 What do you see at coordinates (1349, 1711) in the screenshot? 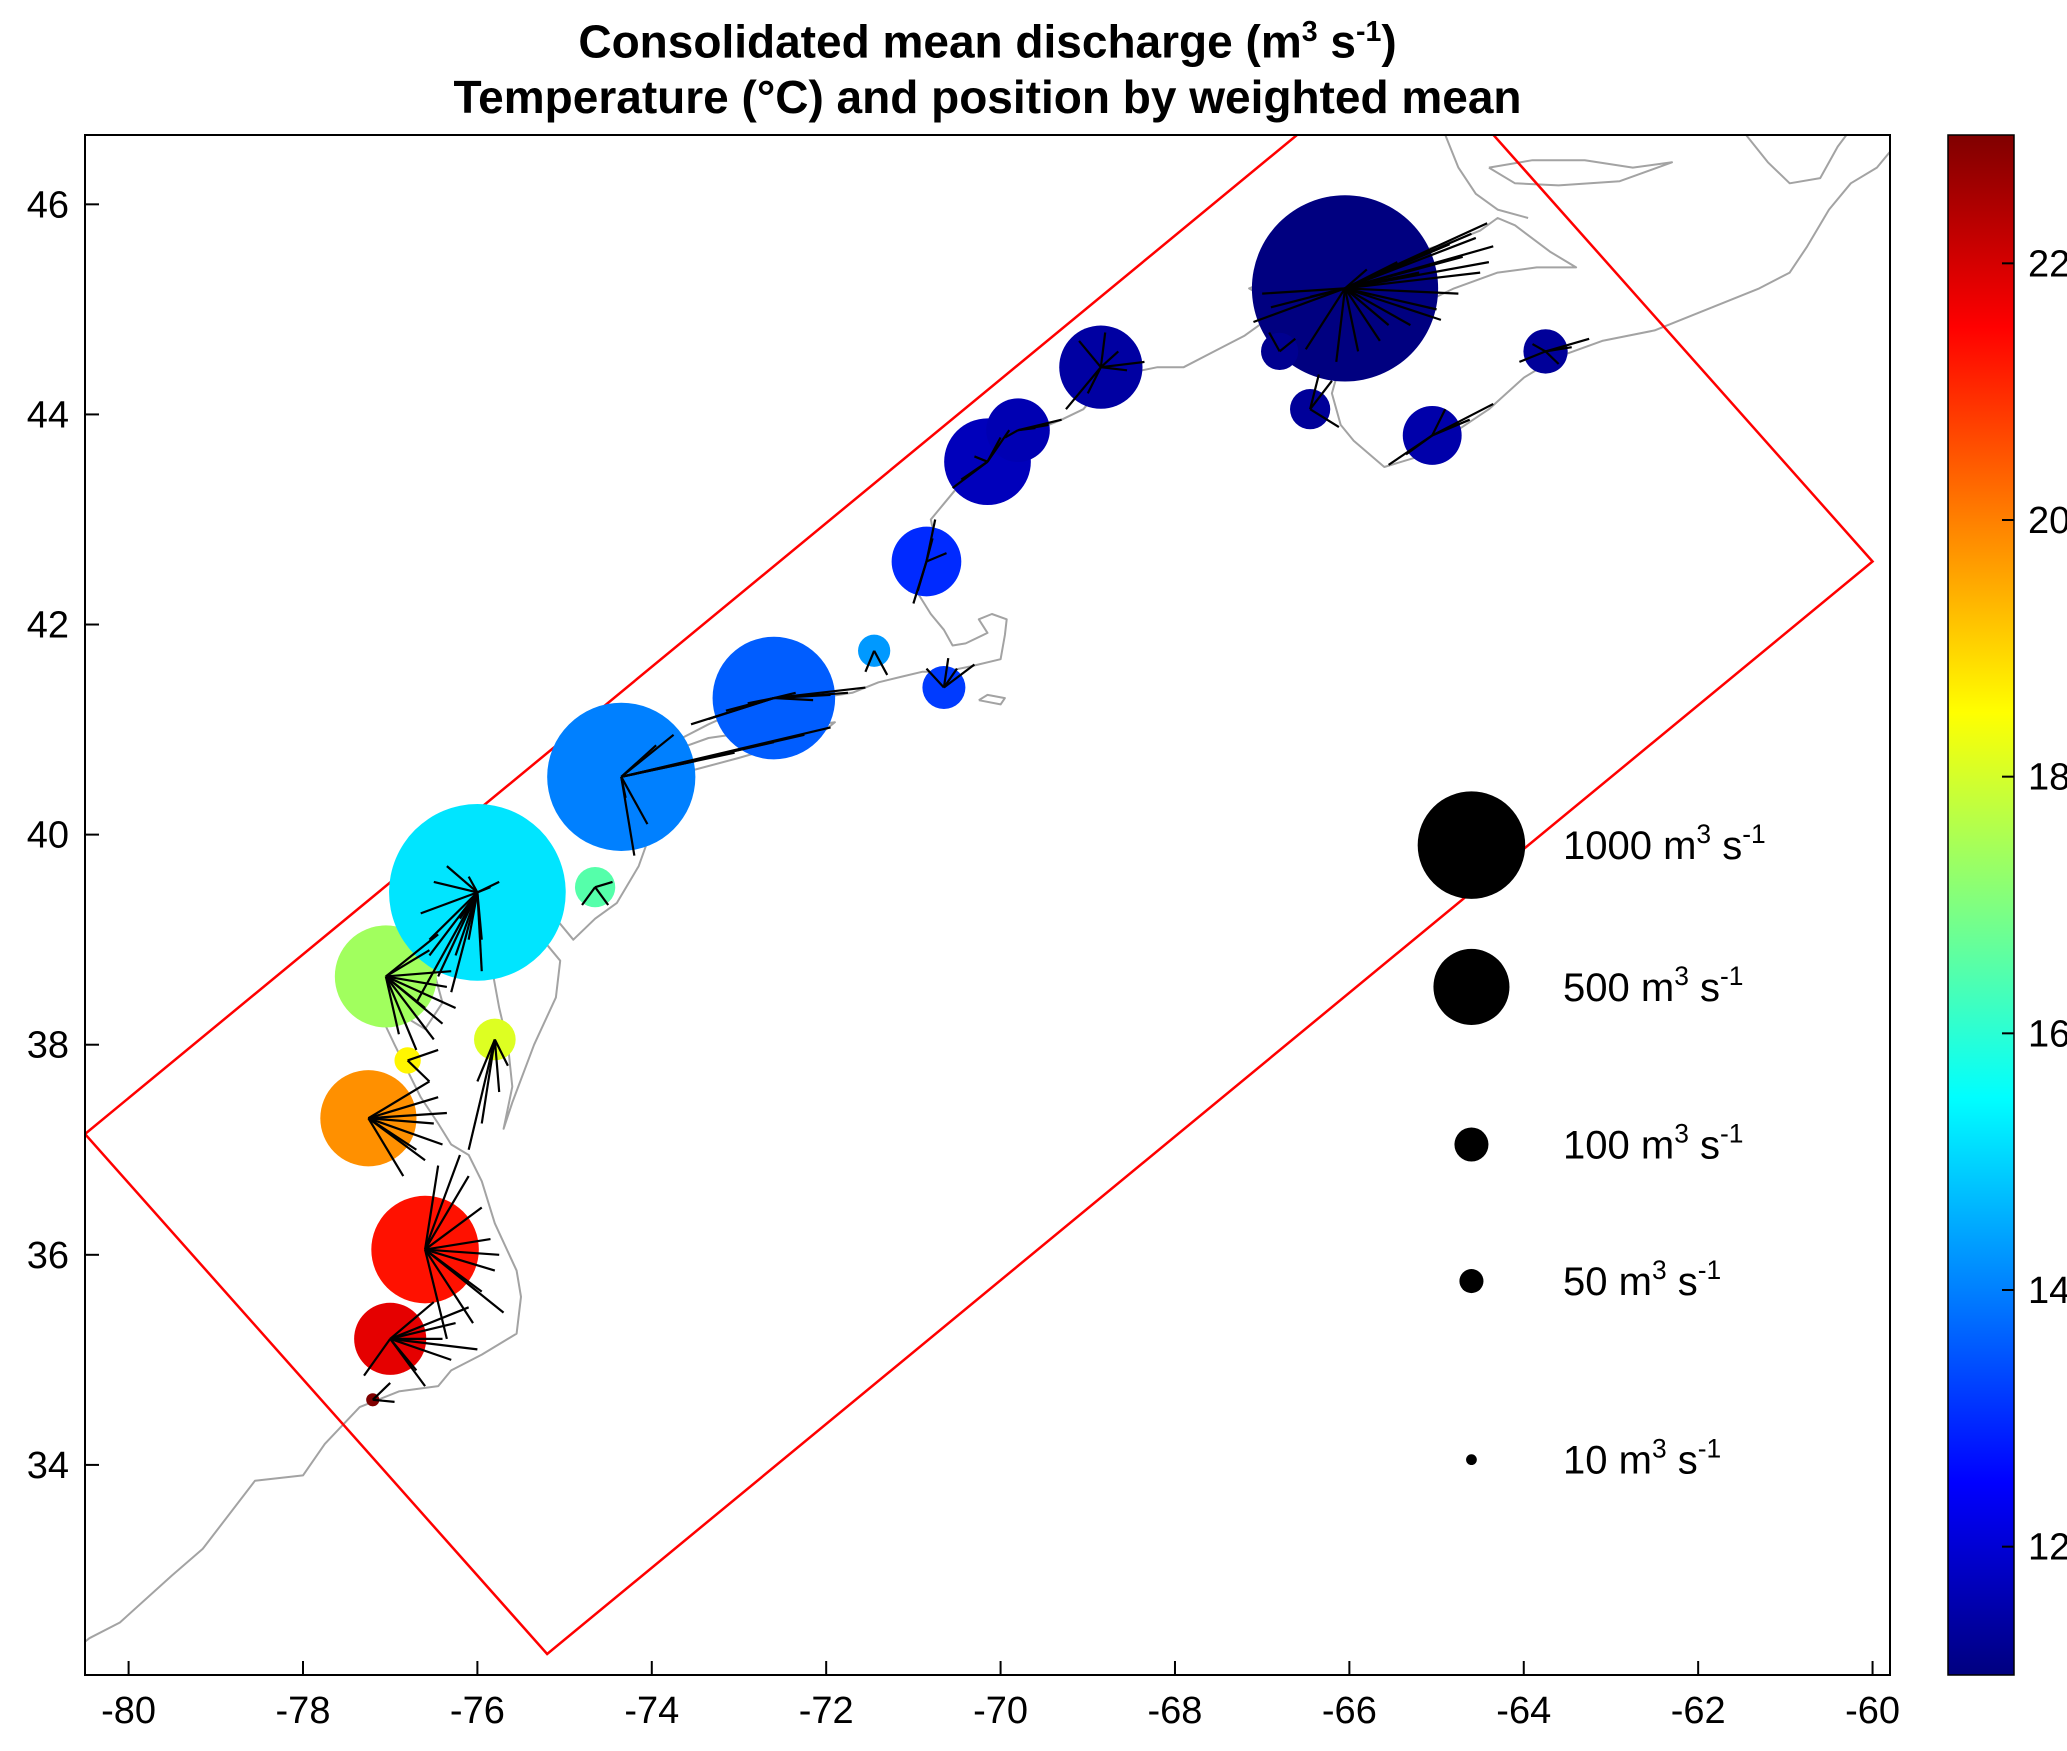
I see `x-tick-label: -66` at bounding box center [1349, 1711].